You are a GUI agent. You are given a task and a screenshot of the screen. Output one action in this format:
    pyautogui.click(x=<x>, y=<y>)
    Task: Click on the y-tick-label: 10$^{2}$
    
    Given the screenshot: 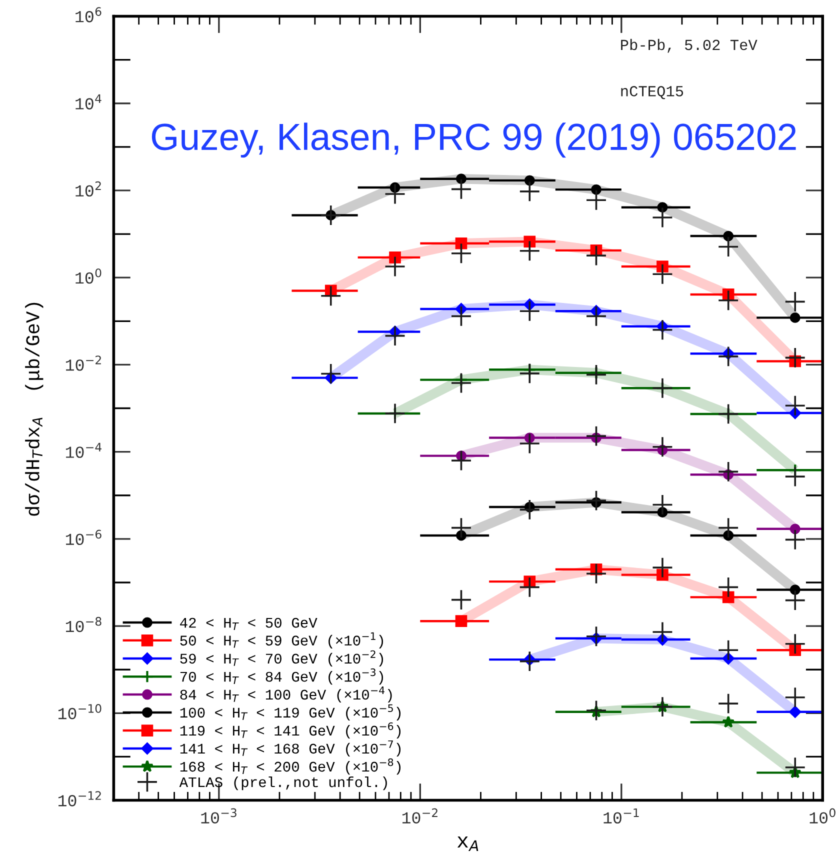 What is the action you would take?
    pyautogui.click(x=88, y=189)
    